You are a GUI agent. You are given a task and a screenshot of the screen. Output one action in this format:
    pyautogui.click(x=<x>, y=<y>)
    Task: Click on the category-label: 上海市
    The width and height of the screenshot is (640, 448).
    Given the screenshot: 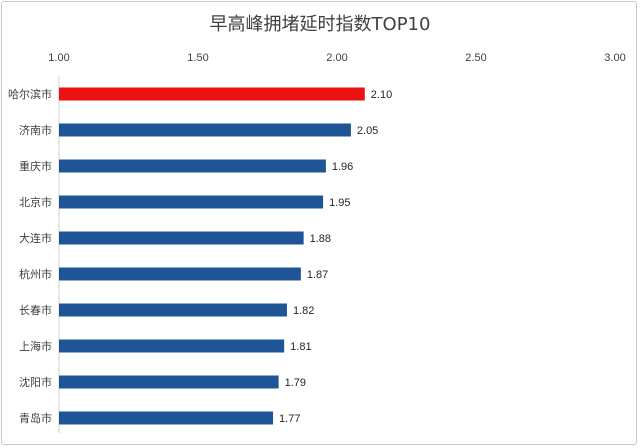 What is the action you would take?
    pyautogui.click(x=35, y=346)
    